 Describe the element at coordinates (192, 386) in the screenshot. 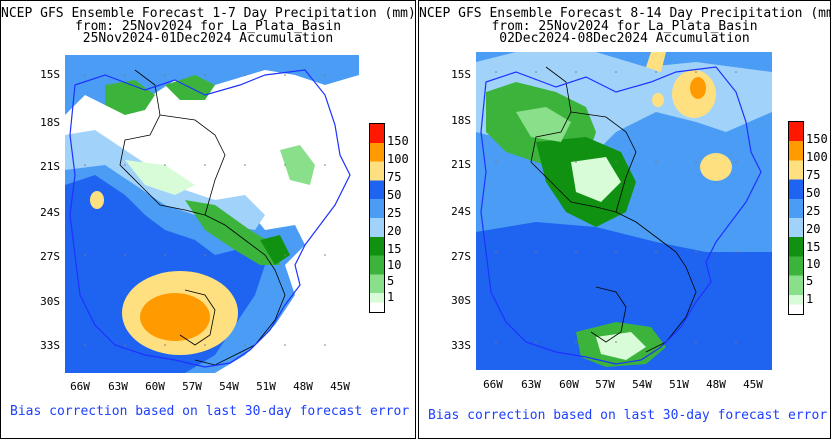

I see `left-lon-label: 57W` at that location.